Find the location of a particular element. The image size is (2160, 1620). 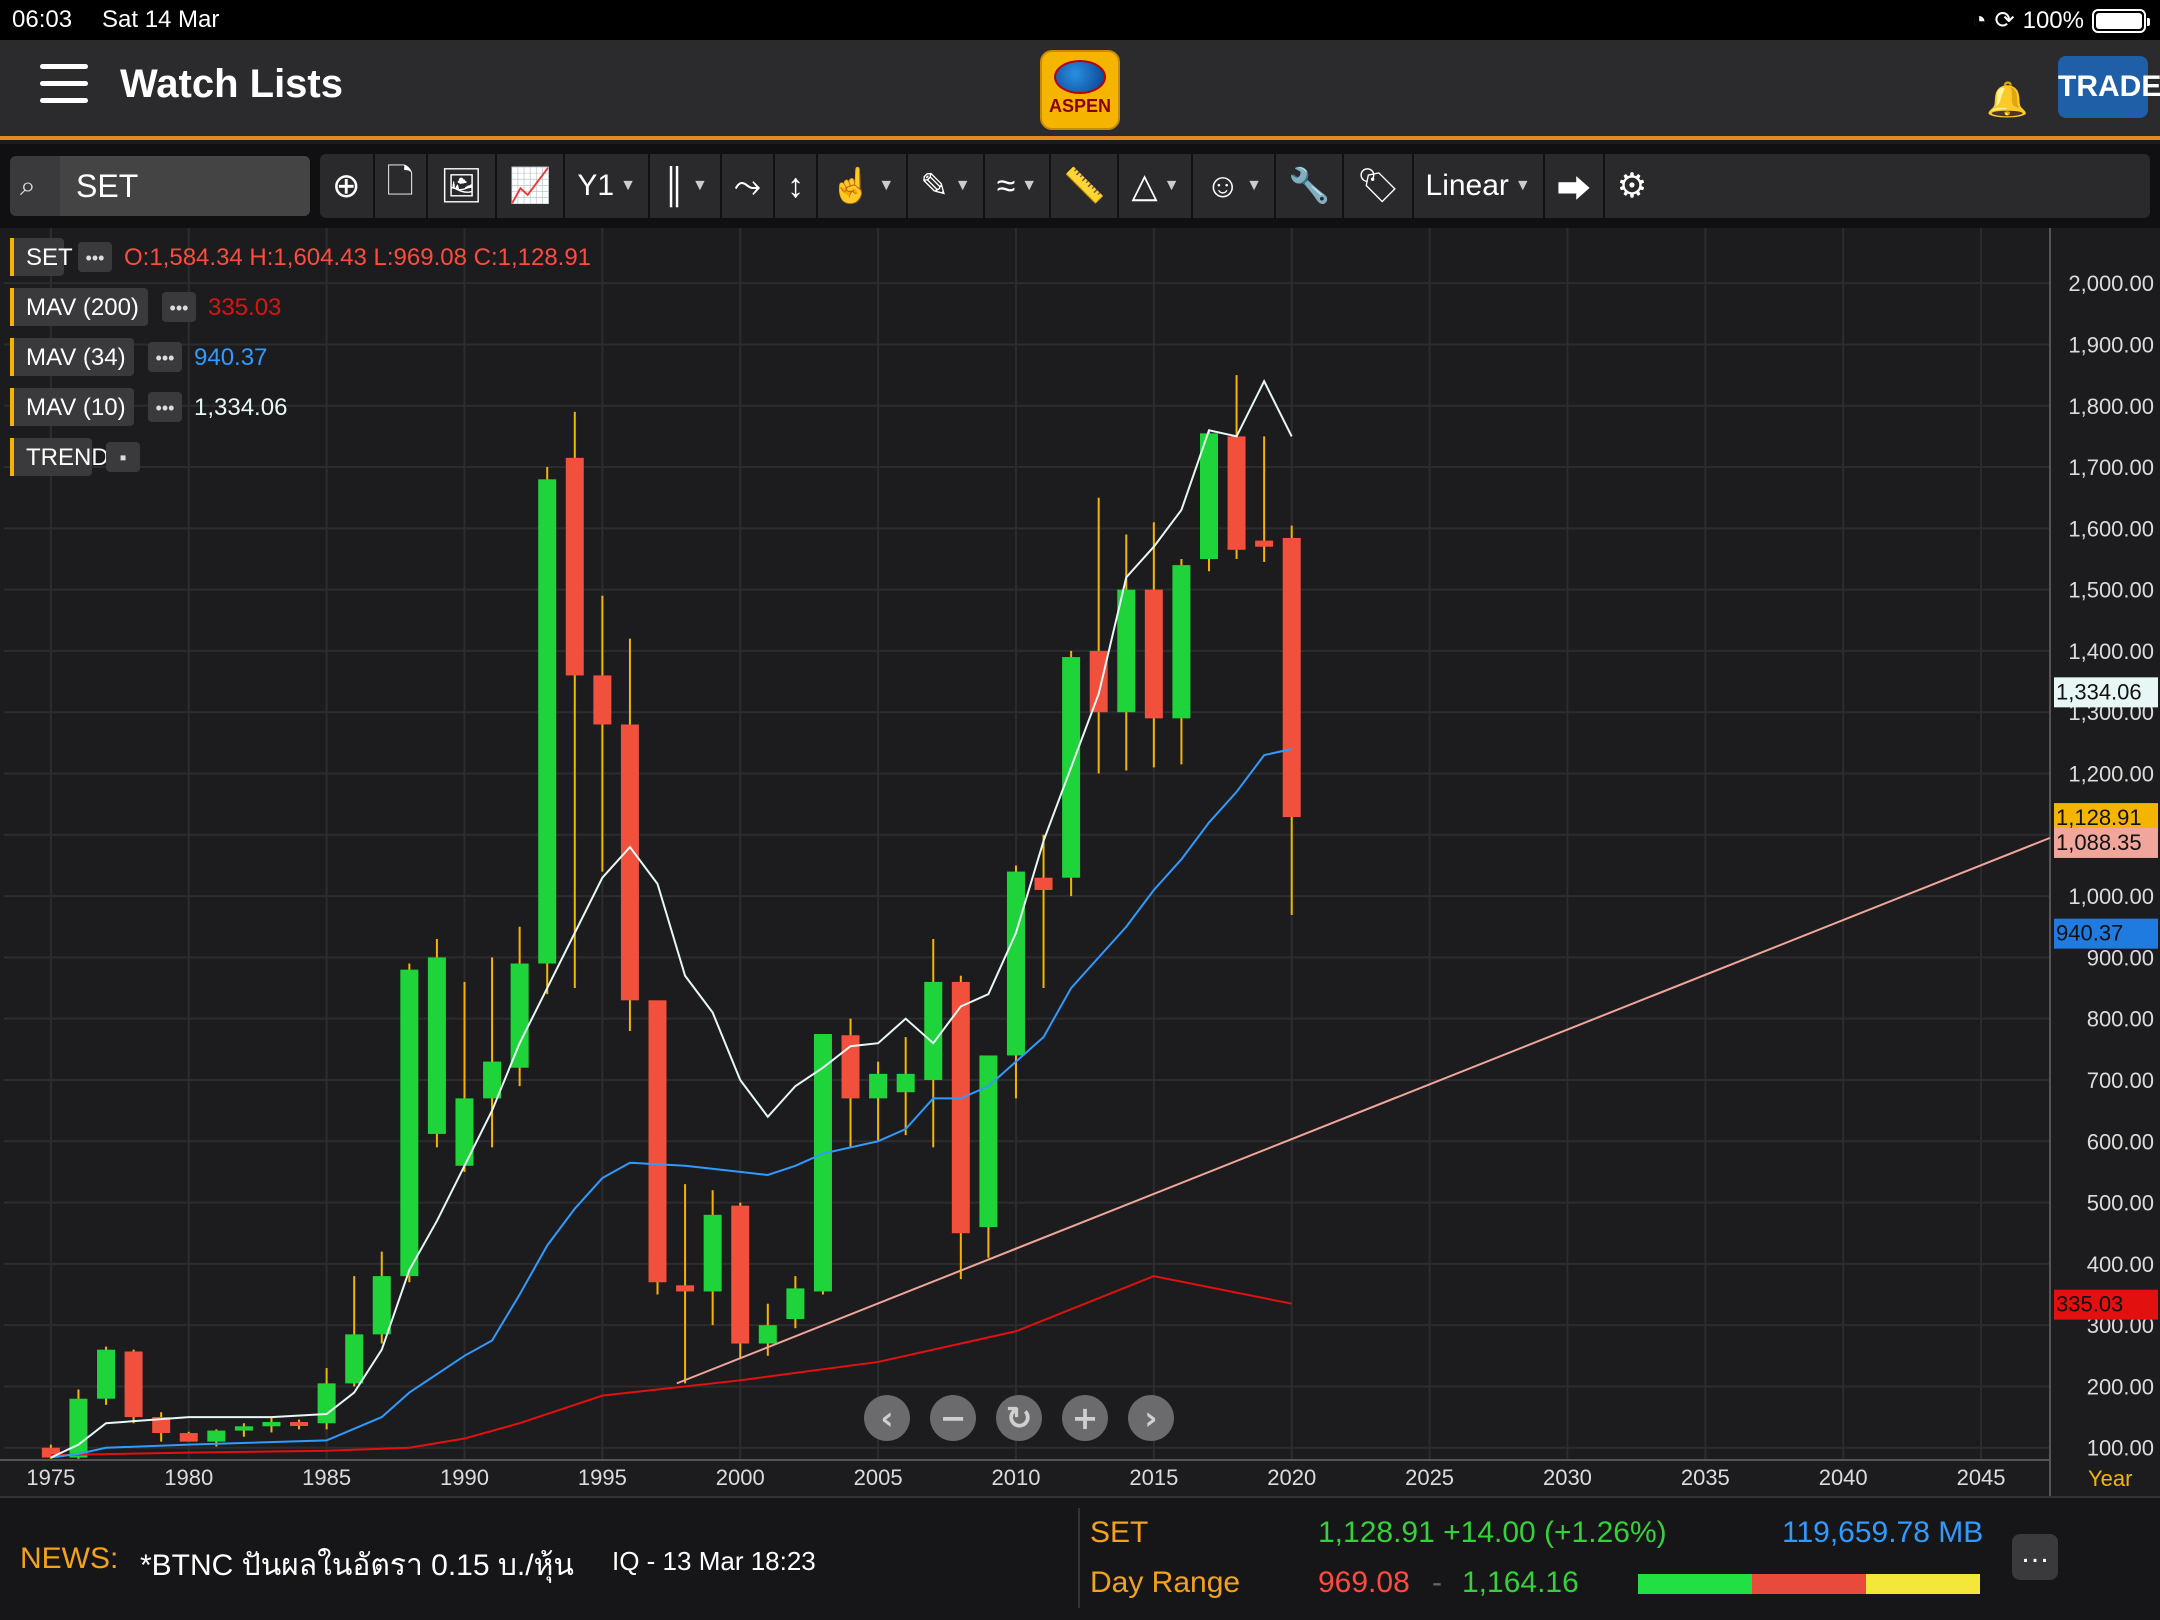

price-label-text: 1,334.06 is located at coordinates (2099, 691).